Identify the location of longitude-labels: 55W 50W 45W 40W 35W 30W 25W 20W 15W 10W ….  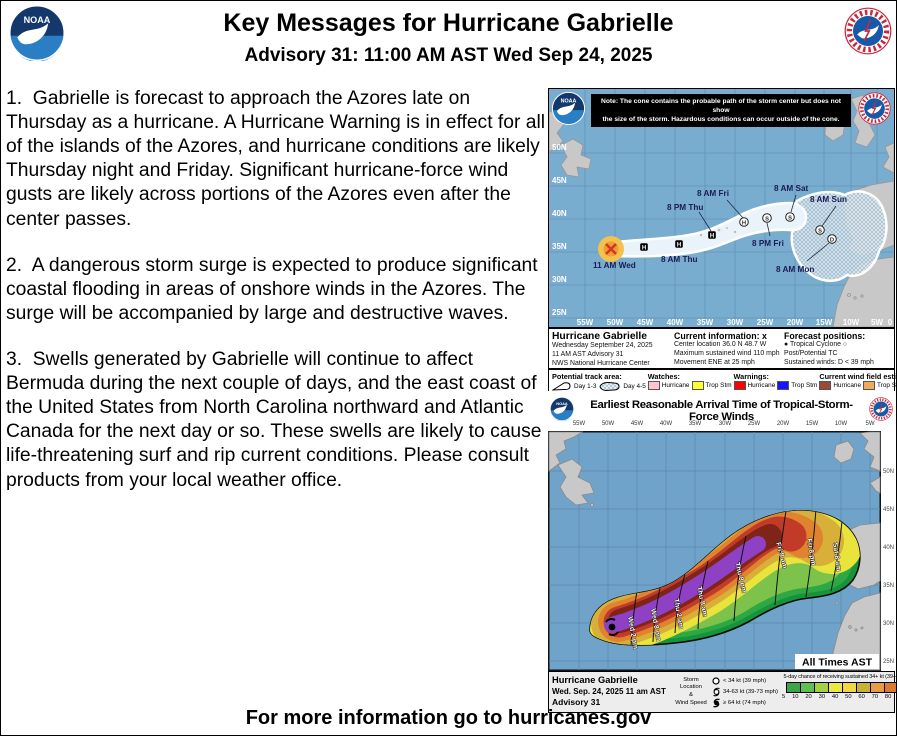
(735, 322).